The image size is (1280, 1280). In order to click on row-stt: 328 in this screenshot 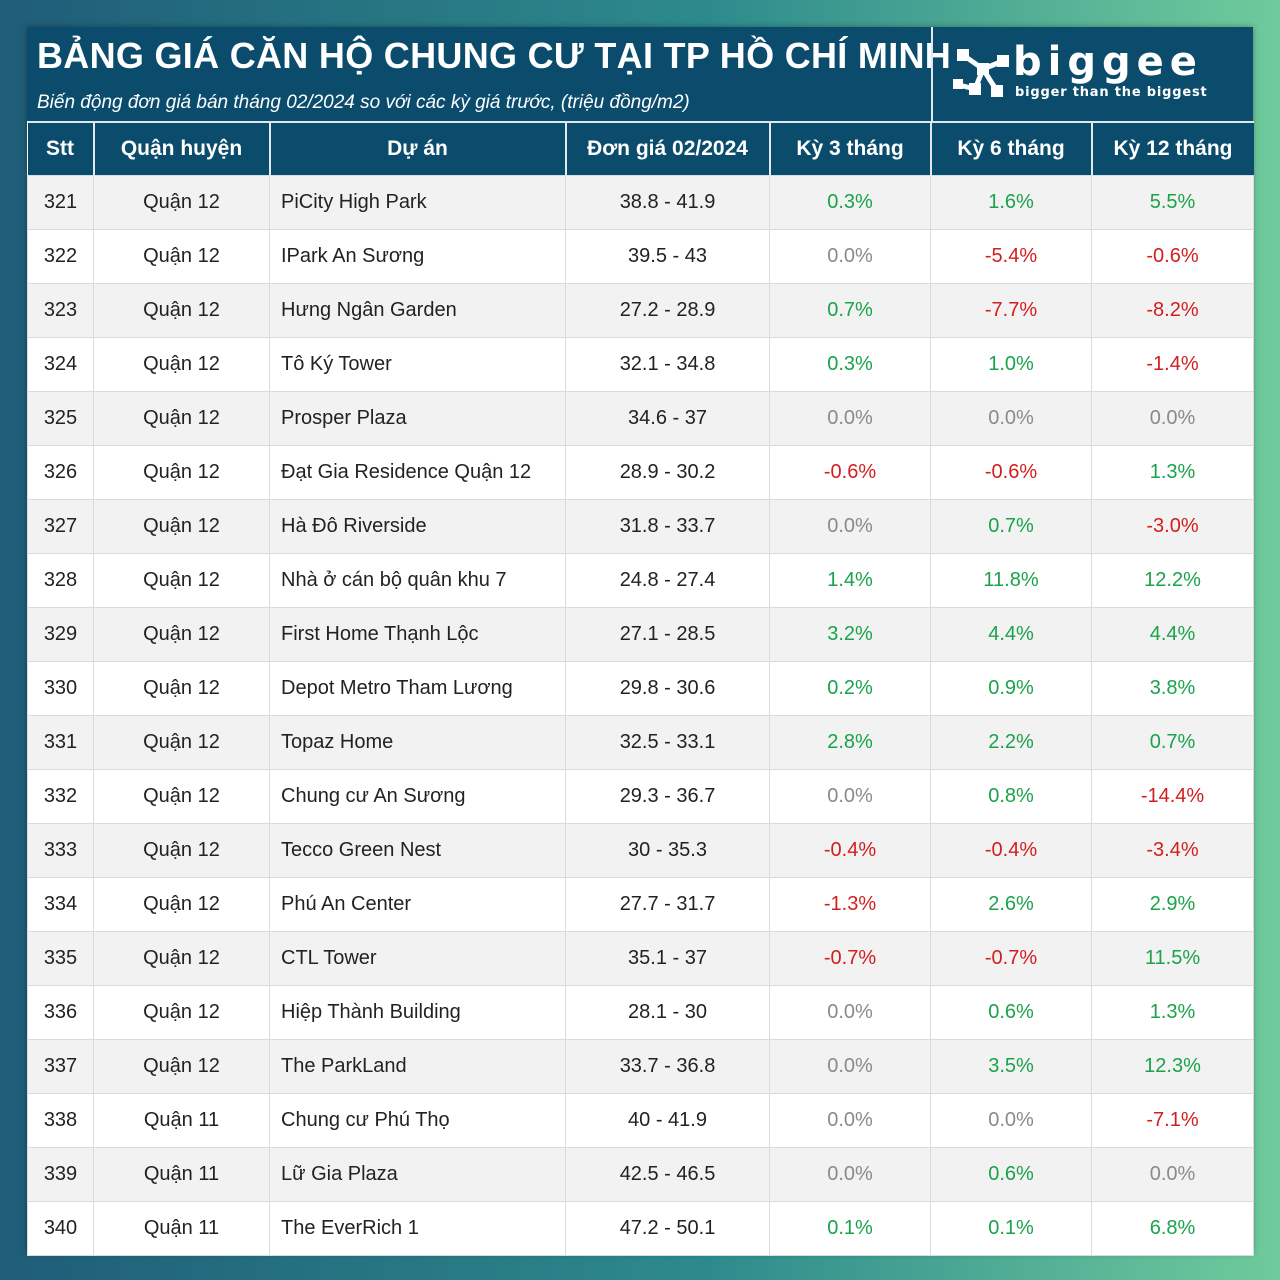, I will do `click(60, 580)`.